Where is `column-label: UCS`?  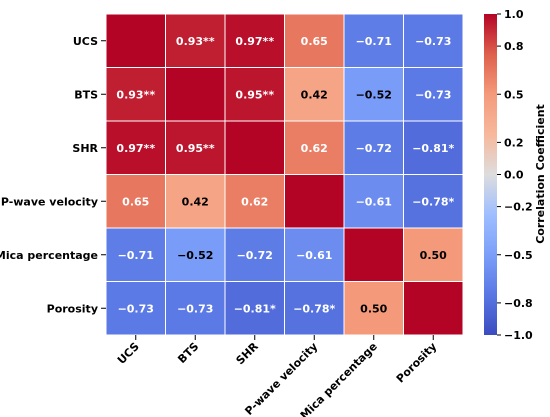
column-label: UCS is located at coordinates (128, 353).